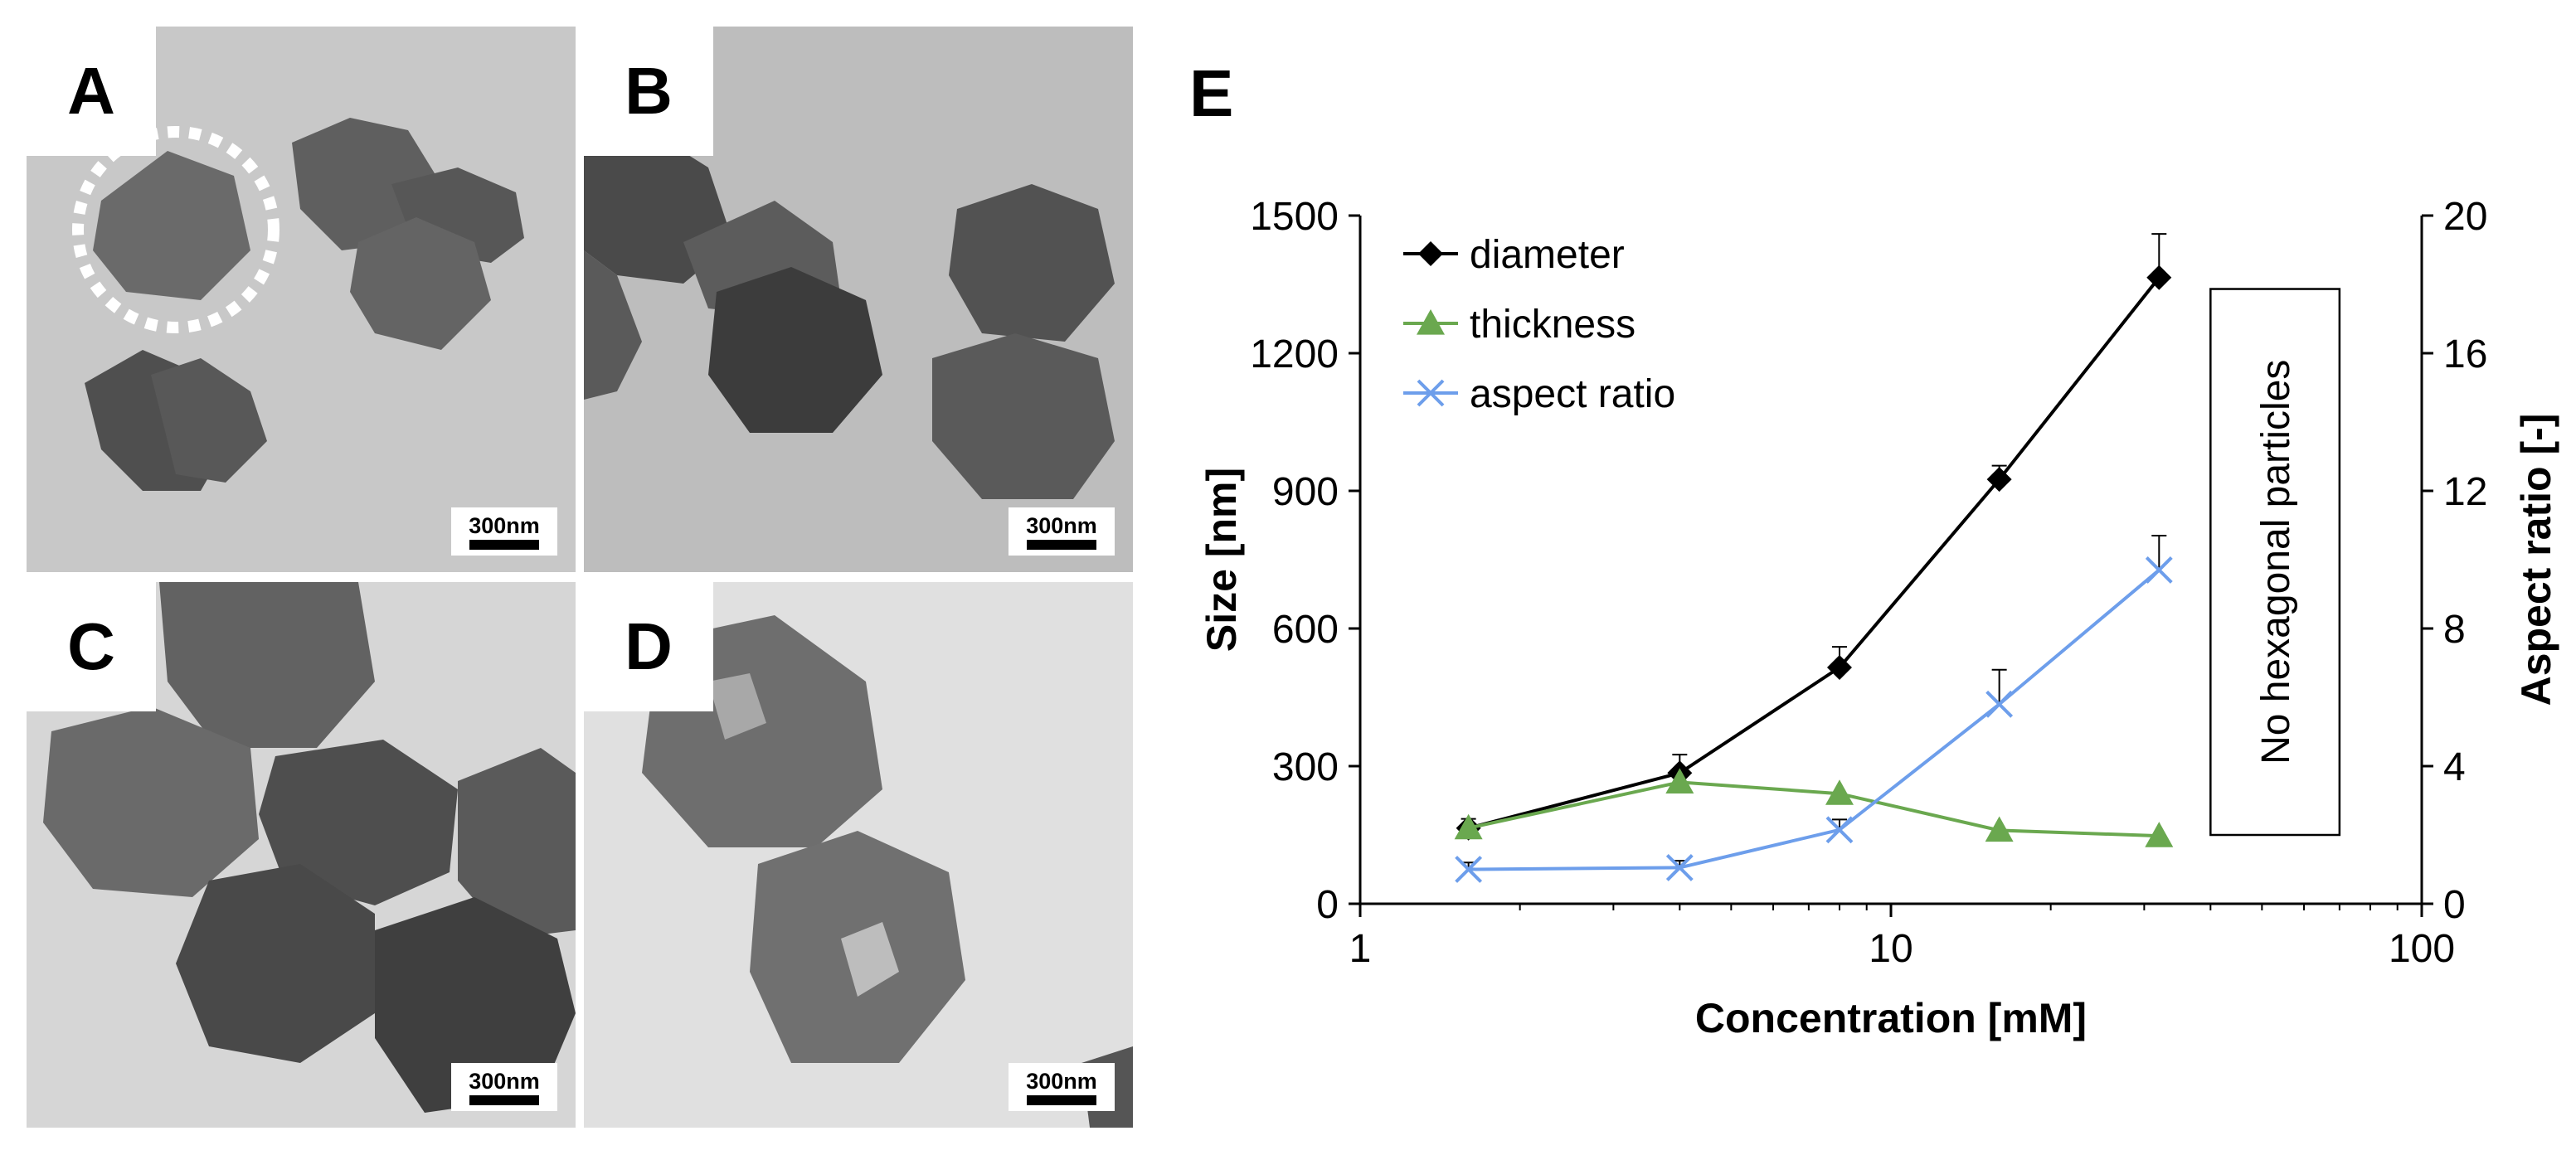 This screenshot has height=1155, width=2576. Describe the element at coordinates (1573, 394) in the screenshot. I see `legend-label: aspect ratio` at that location.